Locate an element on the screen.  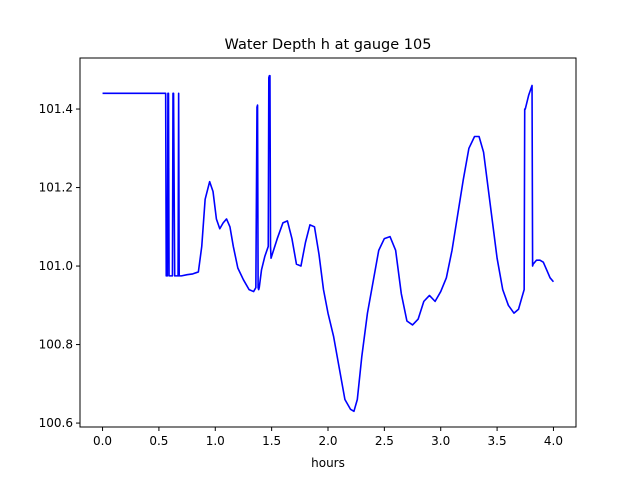
x-tick-label: 4.0 is located at coordinates (553, 441).